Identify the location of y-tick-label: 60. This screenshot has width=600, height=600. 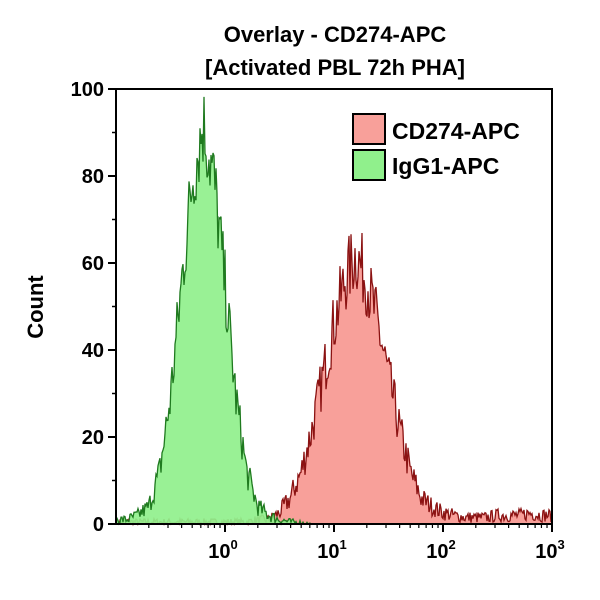
(93, 264).